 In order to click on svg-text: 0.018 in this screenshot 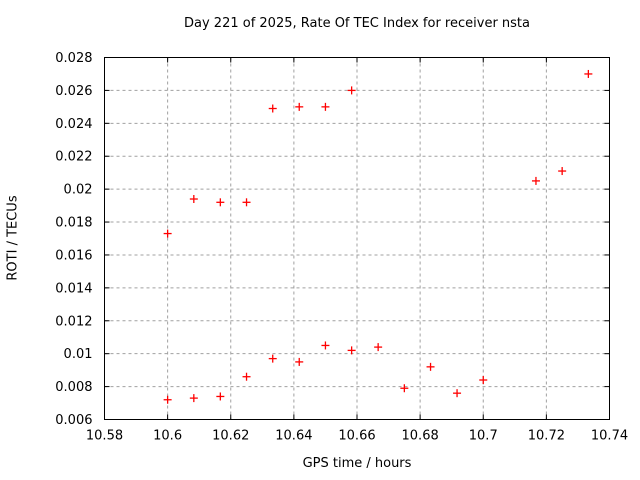, I will do `click(73, 223)`.